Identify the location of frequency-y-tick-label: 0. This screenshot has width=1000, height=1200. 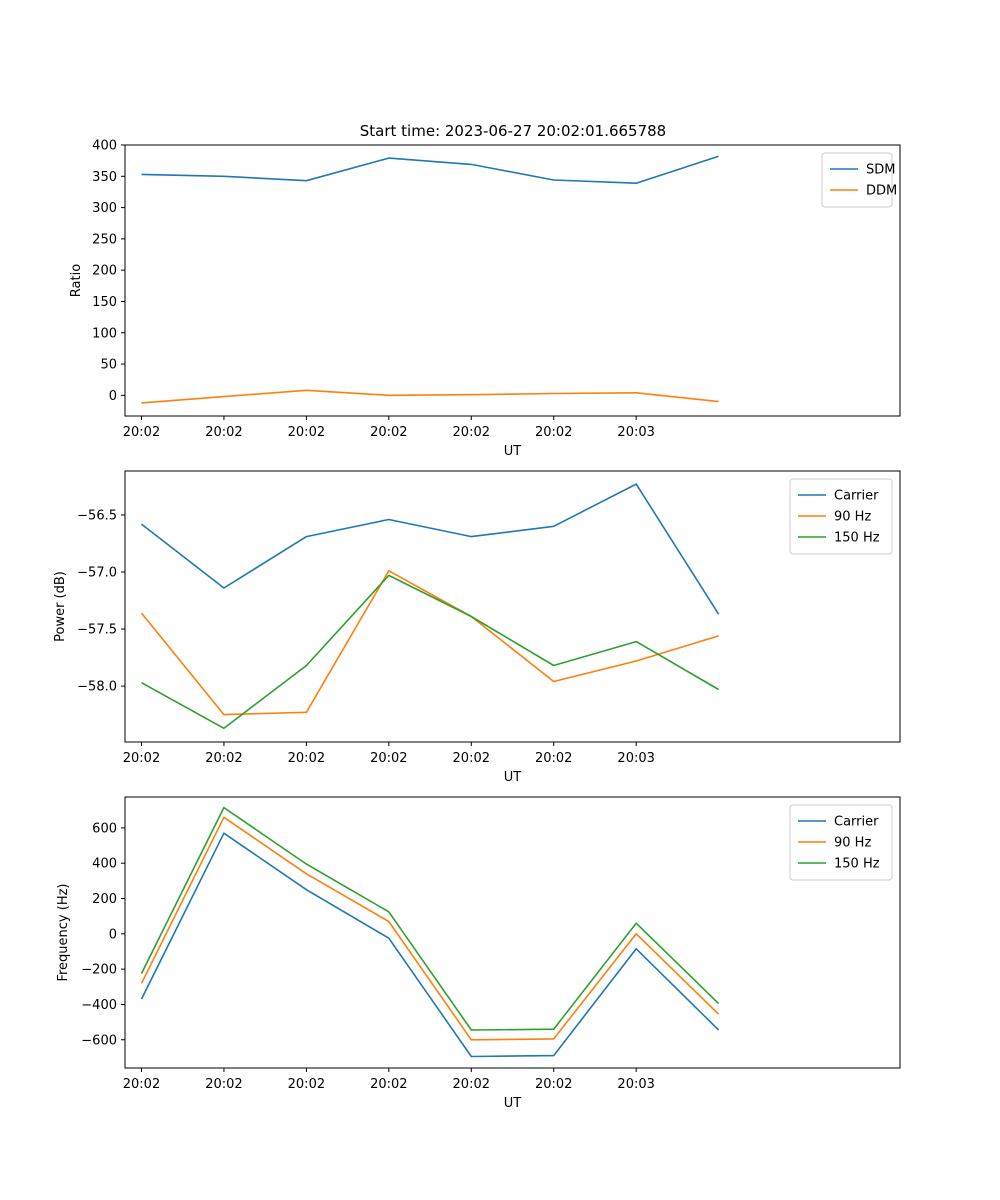
(113, 934).